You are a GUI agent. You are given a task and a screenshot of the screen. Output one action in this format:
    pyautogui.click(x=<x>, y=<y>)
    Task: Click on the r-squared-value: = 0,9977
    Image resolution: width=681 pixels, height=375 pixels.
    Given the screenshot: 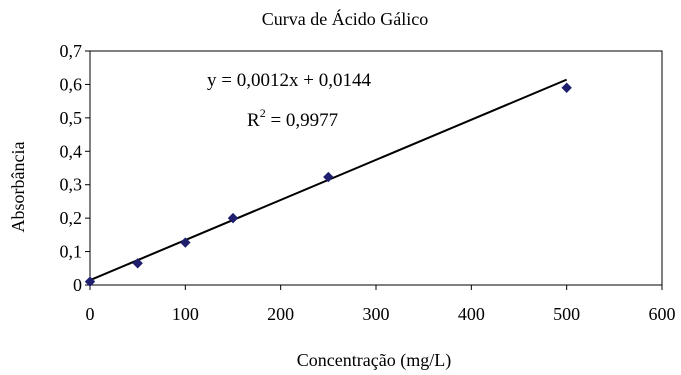 What is the action you would take?
    pyautogui.click(x=302, y=120)
    